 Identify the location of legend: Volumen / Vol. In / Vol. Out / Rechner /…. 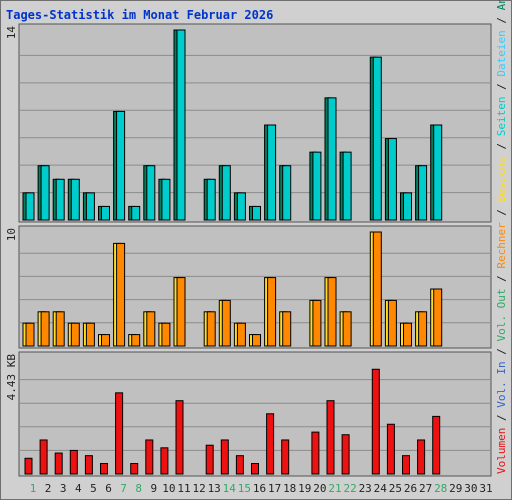
(501, 237).